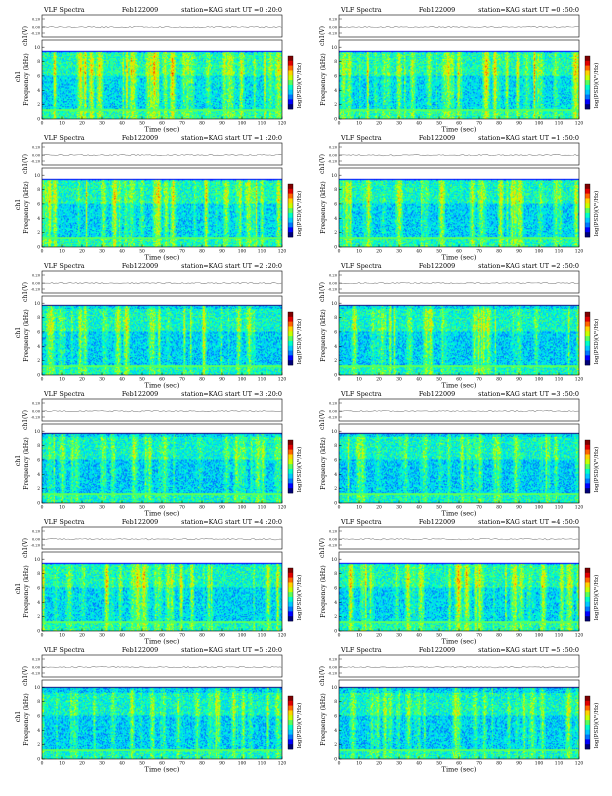  Describe the element at coordinates (419, 380) in the screenshot. I see `x-tick-label: 40` at that location.